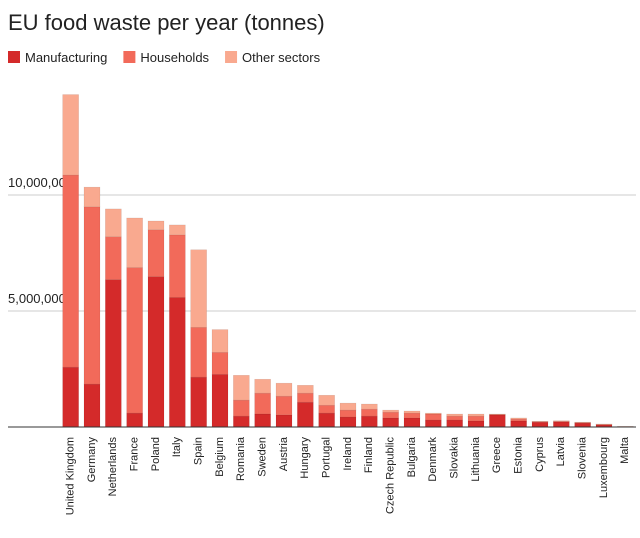 This screenshot has width=640, height=538. I want to click on x-tick-label: Bulgaria, so click(412, 456).